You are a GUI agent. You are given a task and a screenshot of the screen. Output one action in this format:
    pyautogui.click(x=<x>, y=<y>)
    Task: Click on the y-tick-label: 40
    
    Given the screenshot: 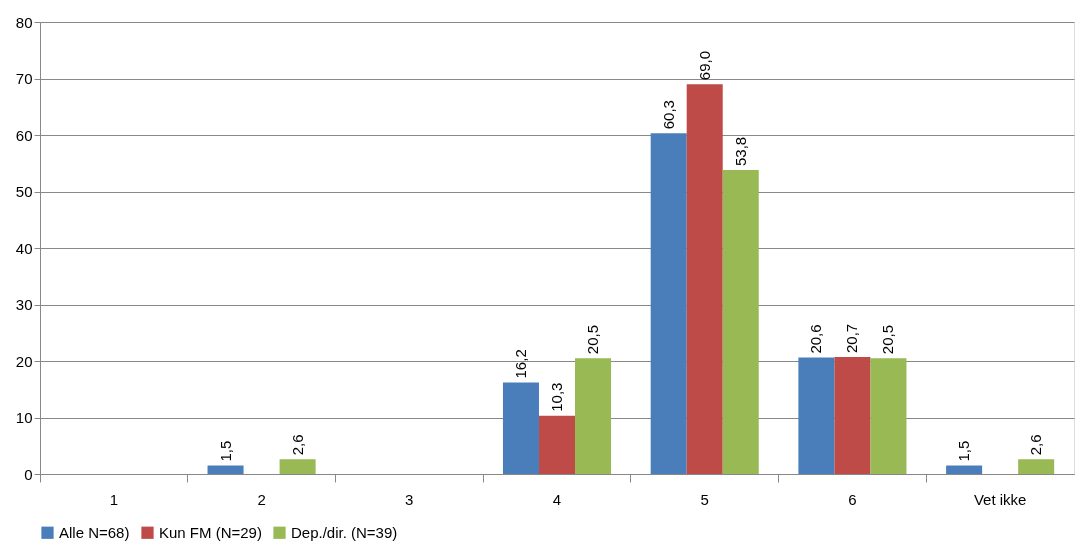 What is the action you would take?
    pyautogui.click(x=24, y=248)
    